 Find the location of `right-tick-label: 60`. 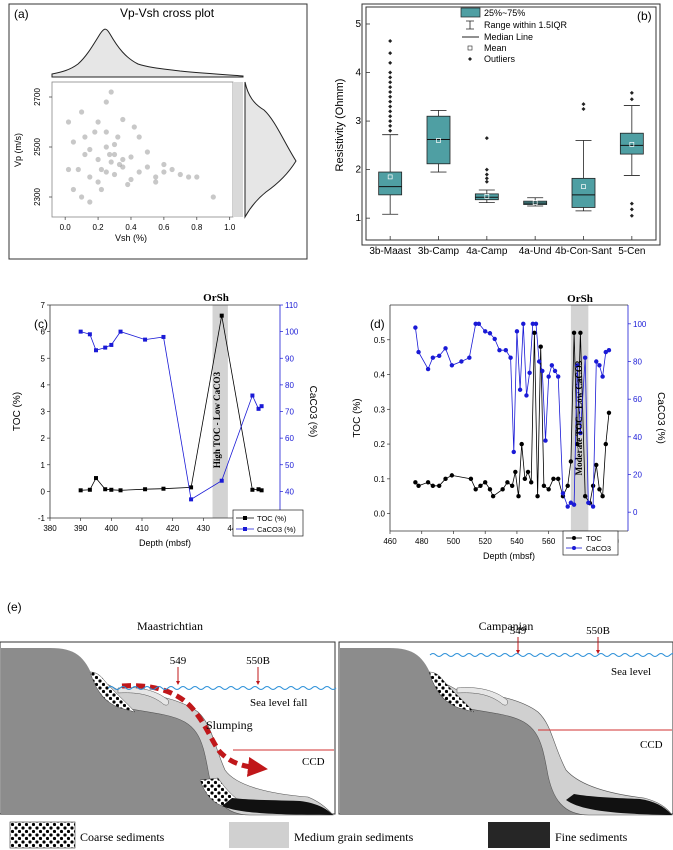

right-tick-label: 60 is located at coordinates (637, 399).